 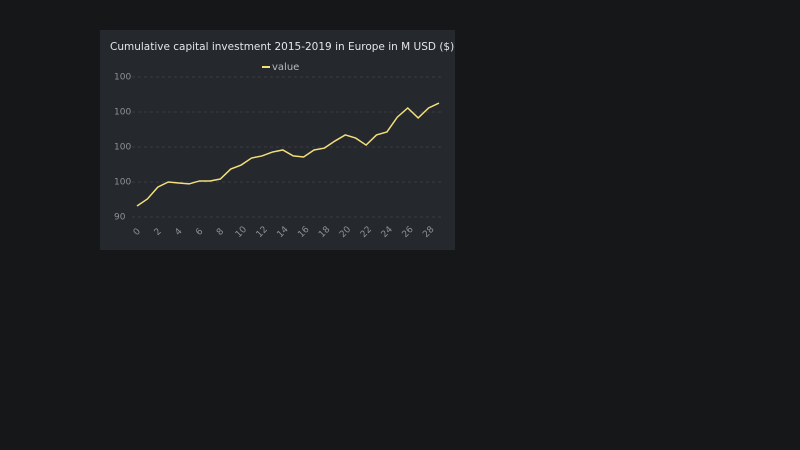 I want to click on x-tick-label: 2, so click(x=158, y=232).